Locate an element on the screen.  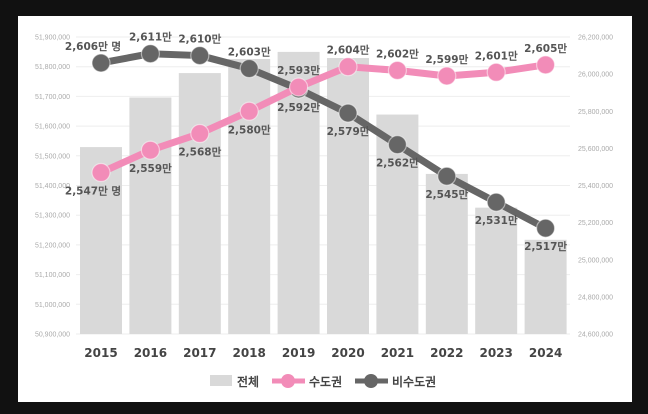
capital-point-2017 is located at coordinates (200, 133).